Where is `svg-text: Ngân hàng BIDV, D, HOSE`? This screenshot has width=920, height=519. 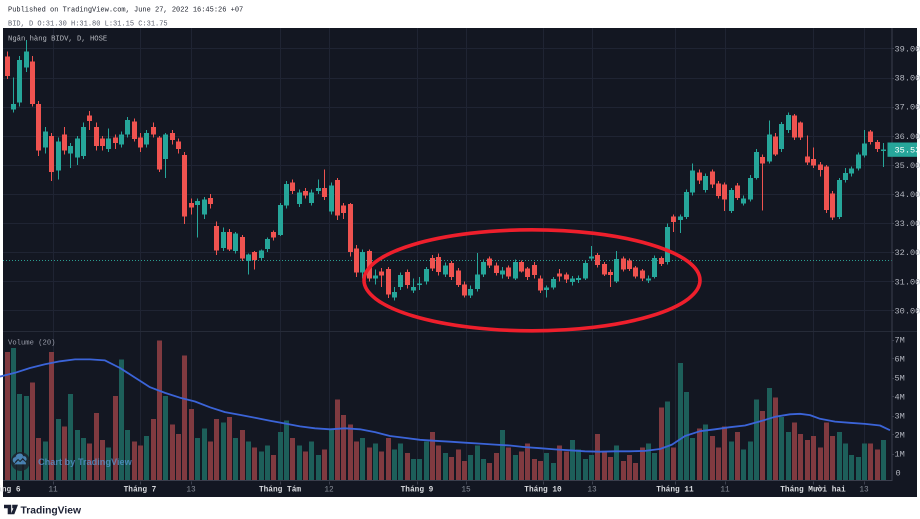 svg-text: Ngân hàng BIDV, D, HOSE is located at coordinates (57, 40).